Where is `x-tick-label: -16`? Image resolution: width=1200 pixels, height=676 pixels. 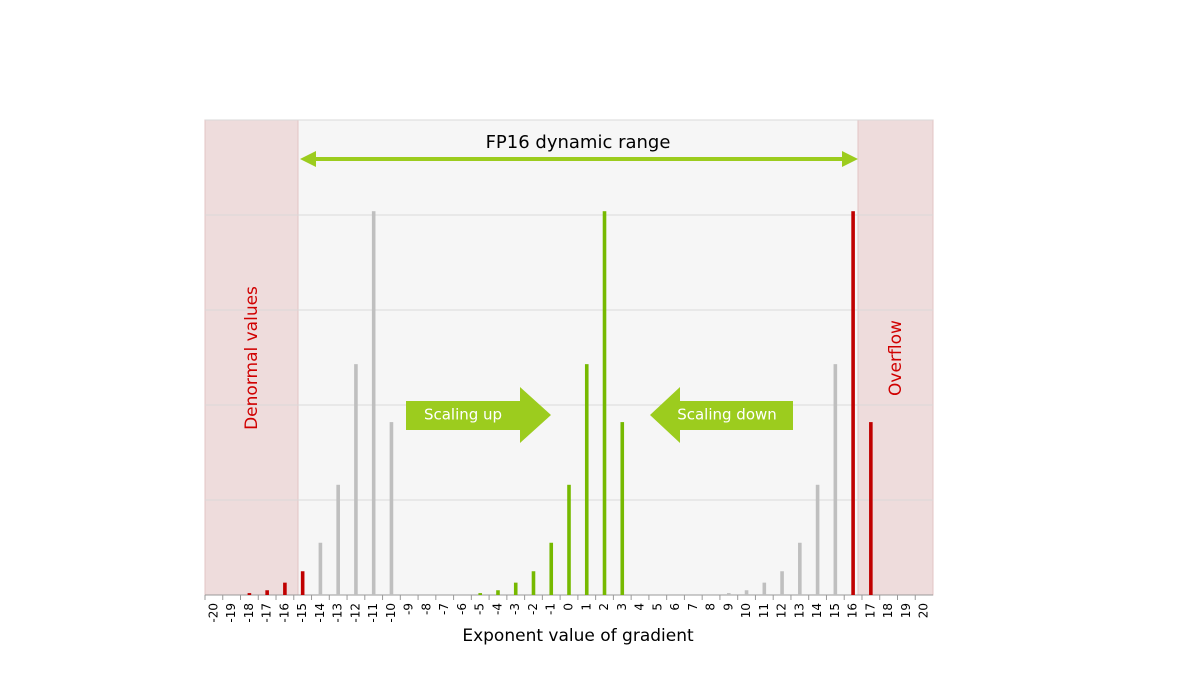 x-tick-label: -16 is located at coordinates (284, 613).